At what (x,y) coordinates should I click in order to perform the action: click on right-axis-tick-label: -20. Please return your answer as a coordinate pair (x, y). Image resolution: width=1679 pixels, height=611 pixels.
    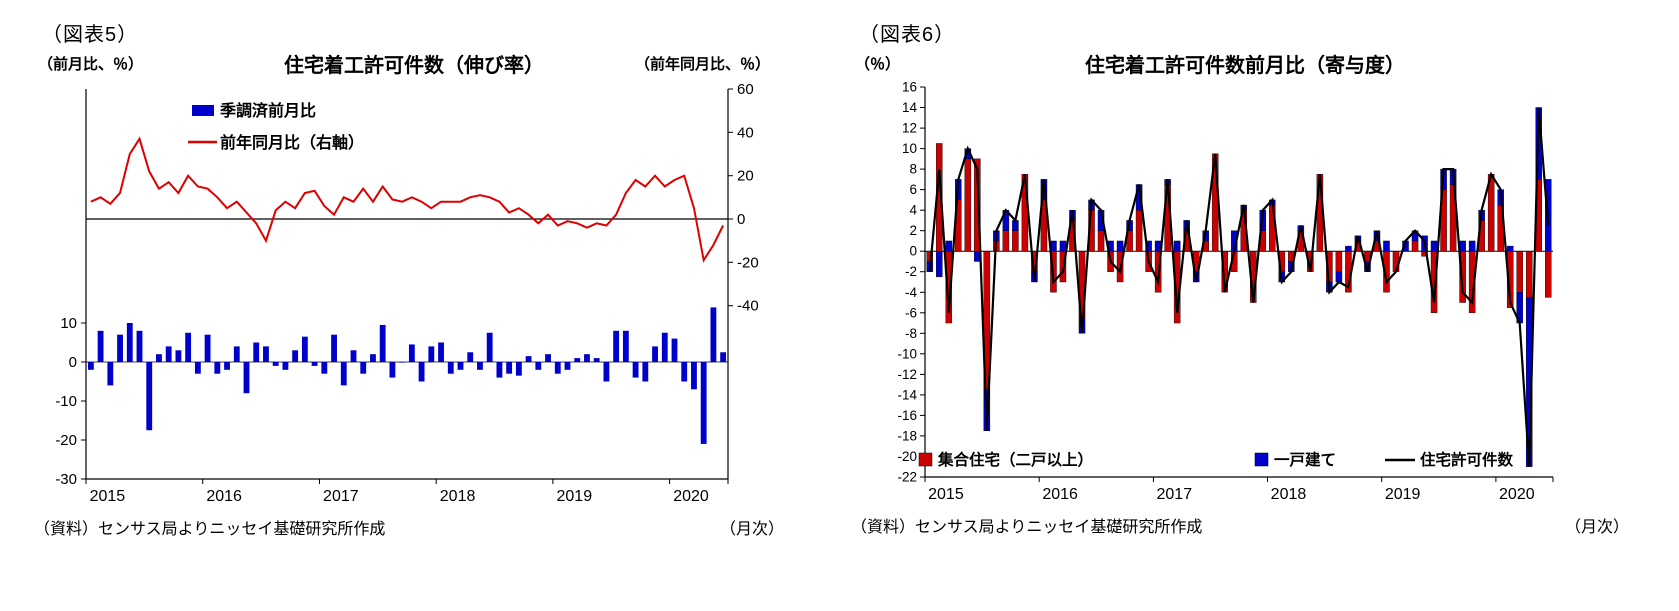
    Looking at the image, I should click on (748, 262).